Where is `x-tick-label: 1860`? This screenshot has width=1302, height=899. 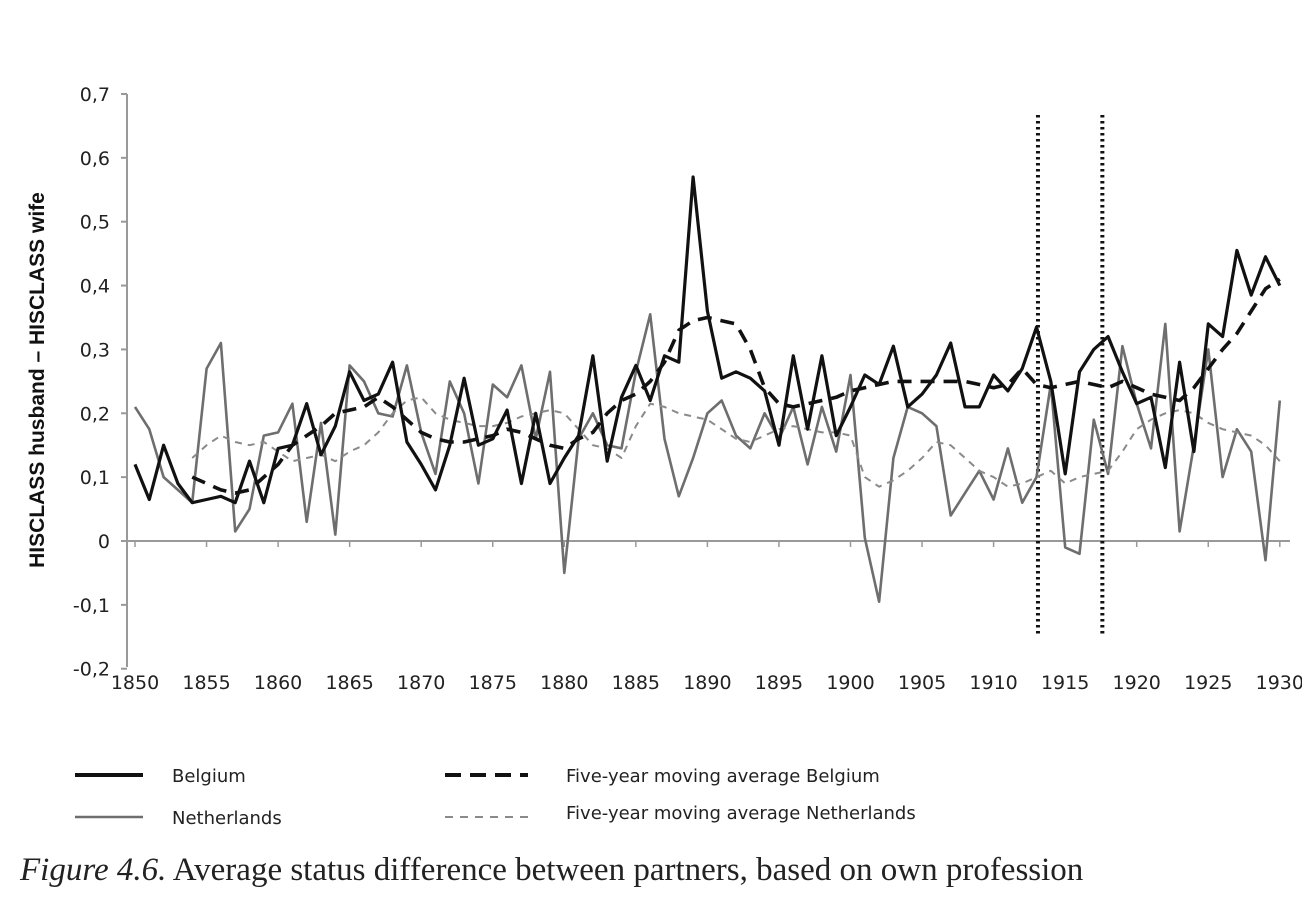 x-tick-label: 1860 is located at coordinates (278, 683).